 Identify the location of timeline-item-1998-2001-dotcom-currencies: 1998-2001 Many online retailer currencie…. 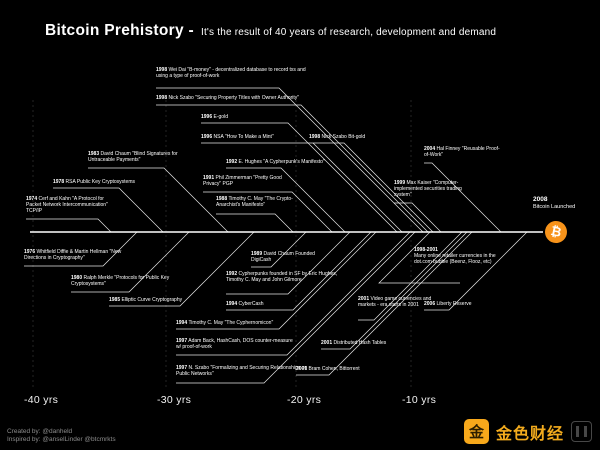
(458, 256).